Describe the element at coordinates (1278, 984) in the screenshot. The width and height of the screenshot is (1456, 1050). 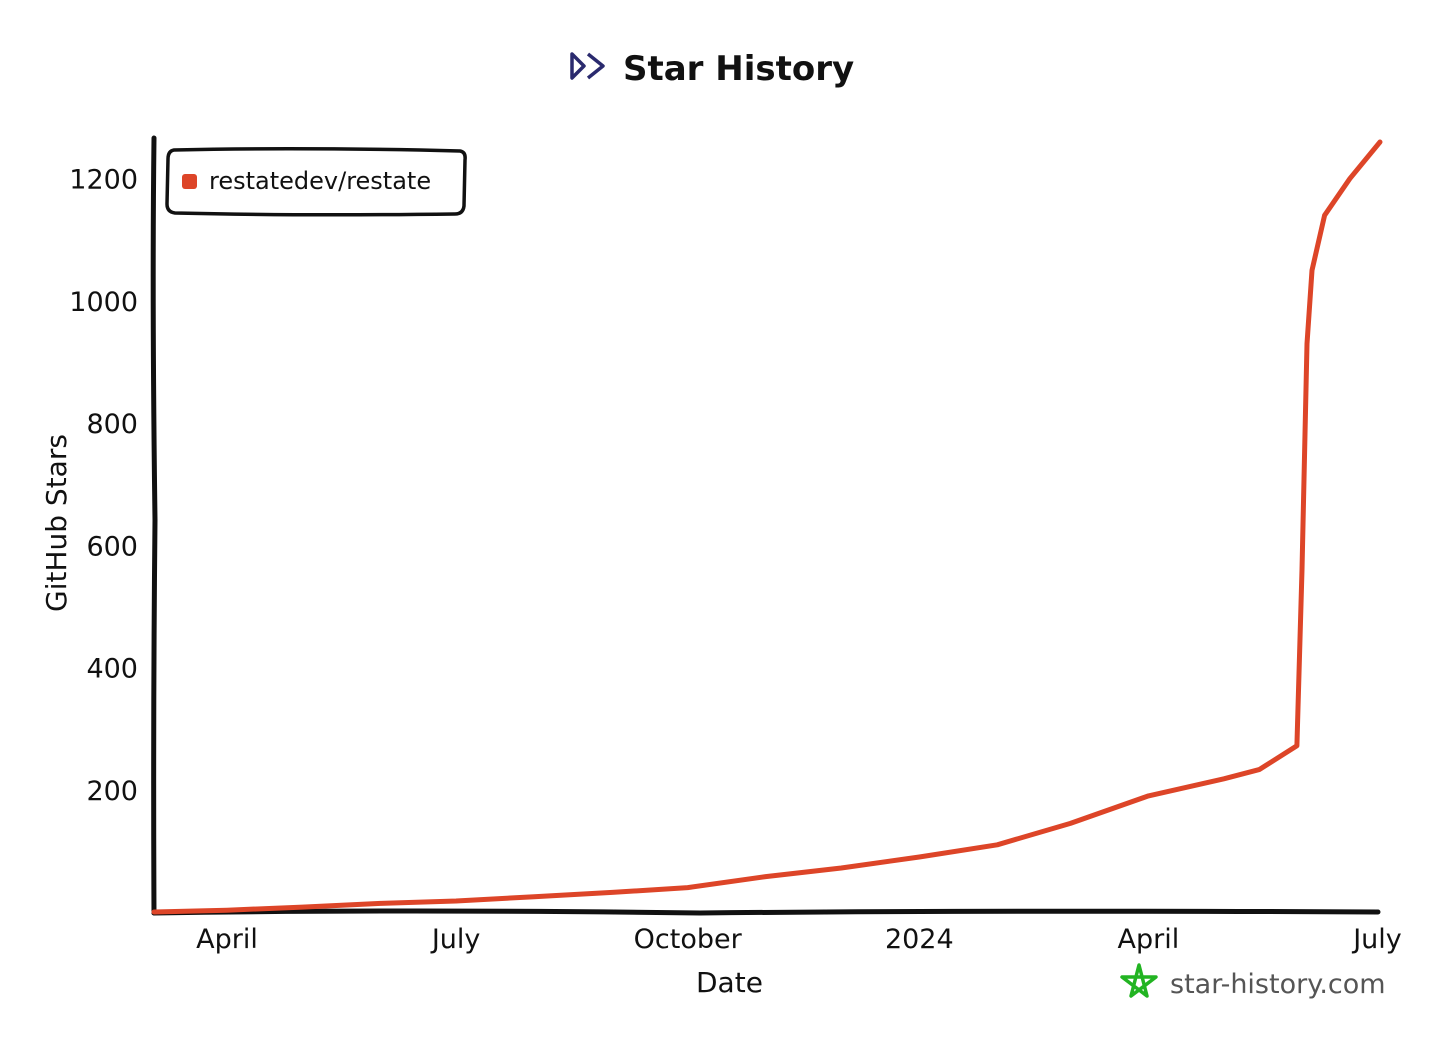
I see `brand-text: star-history.com` at that location.